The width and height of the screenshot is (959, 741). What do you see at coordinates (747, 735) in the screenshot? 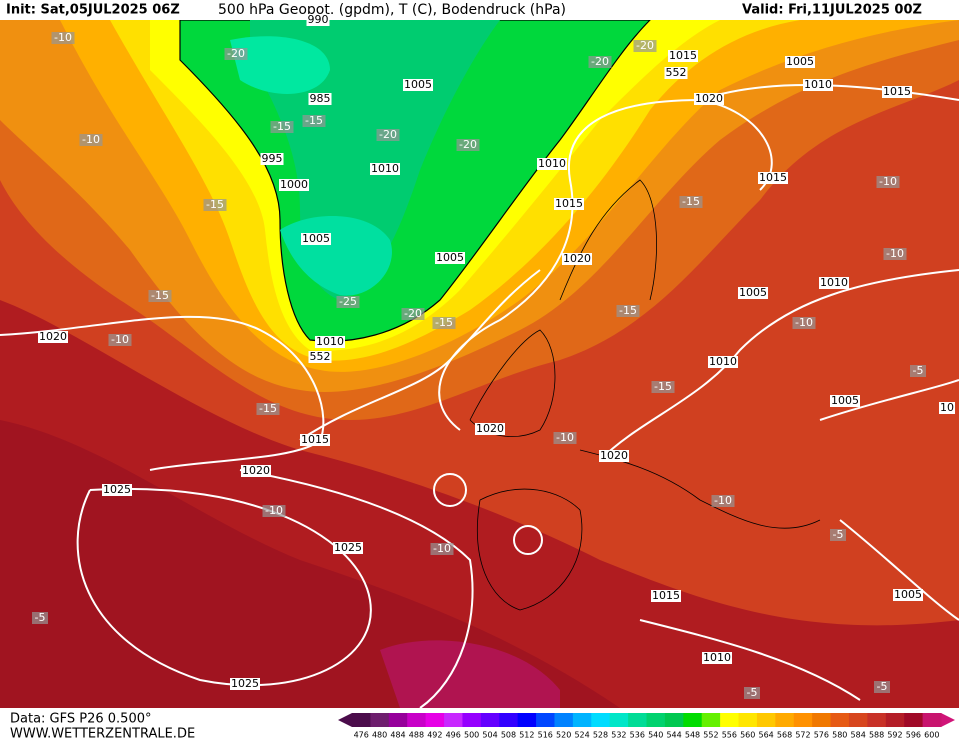
I see `colorbar-label: 560` at bounding box center [747, 735].